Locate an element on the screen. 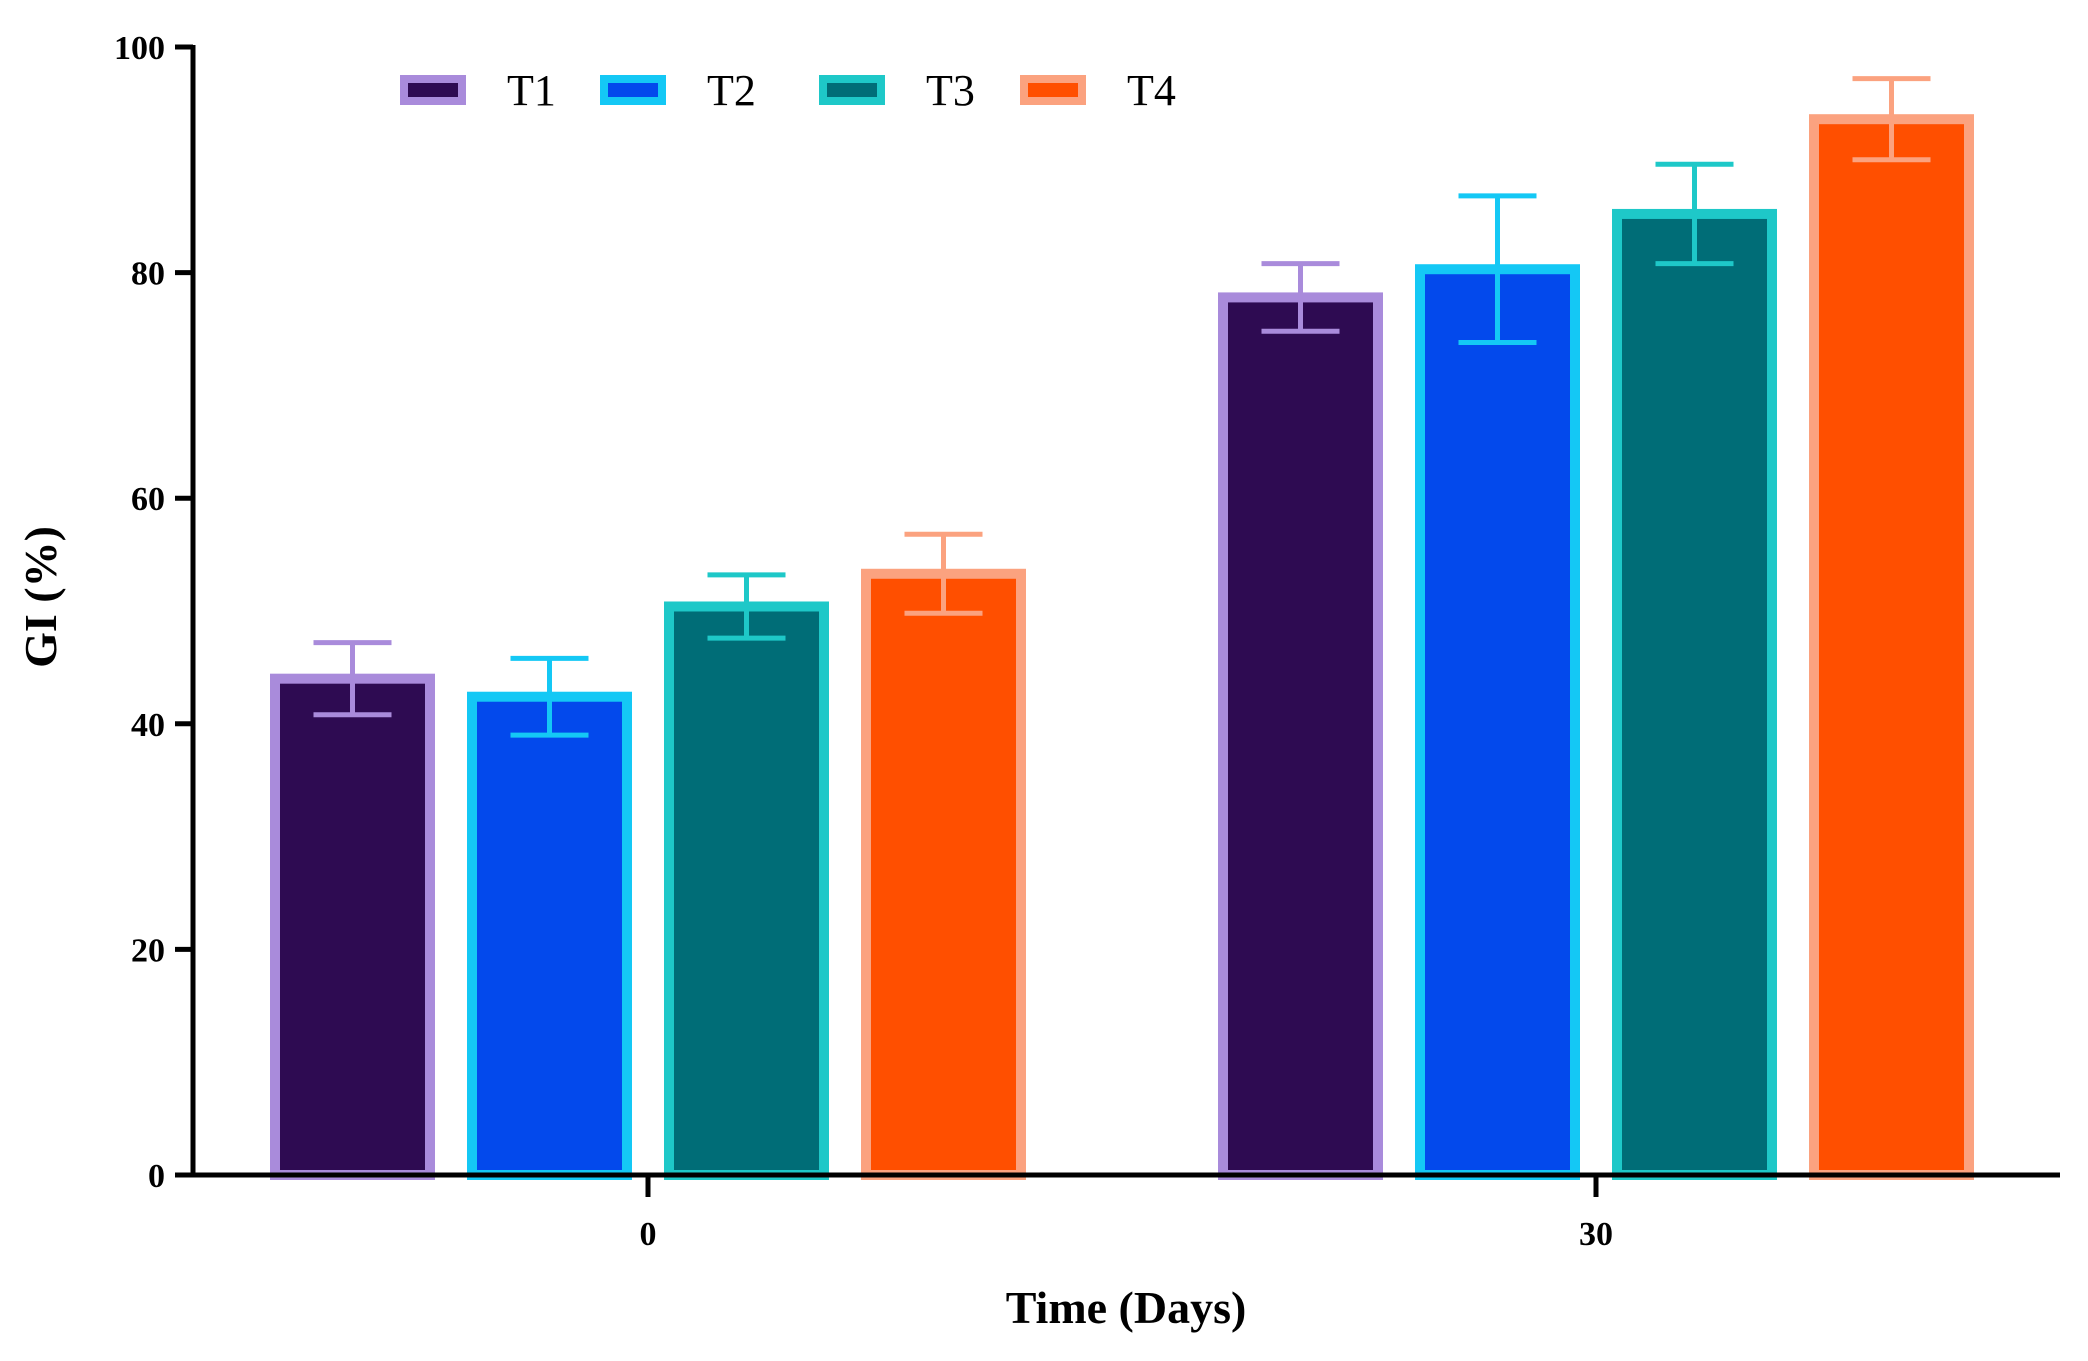 The width and height of the screenshot is (2088, 1361). legend-item-t1: T1 is located at coordinates (478, 90).